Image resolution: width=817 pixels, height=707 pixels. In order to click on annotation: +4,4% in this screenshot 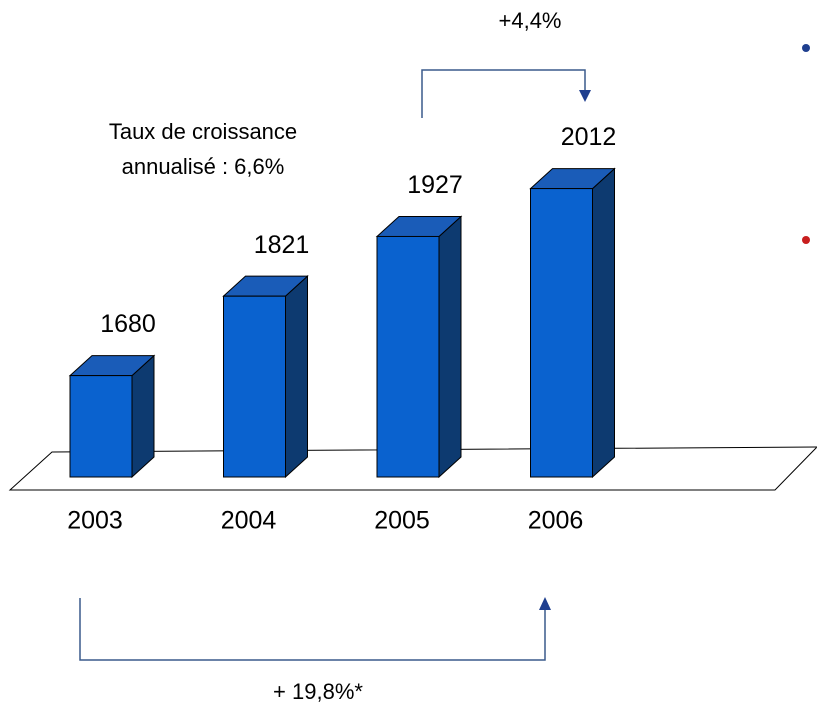, I will do `click(530, 20)`.